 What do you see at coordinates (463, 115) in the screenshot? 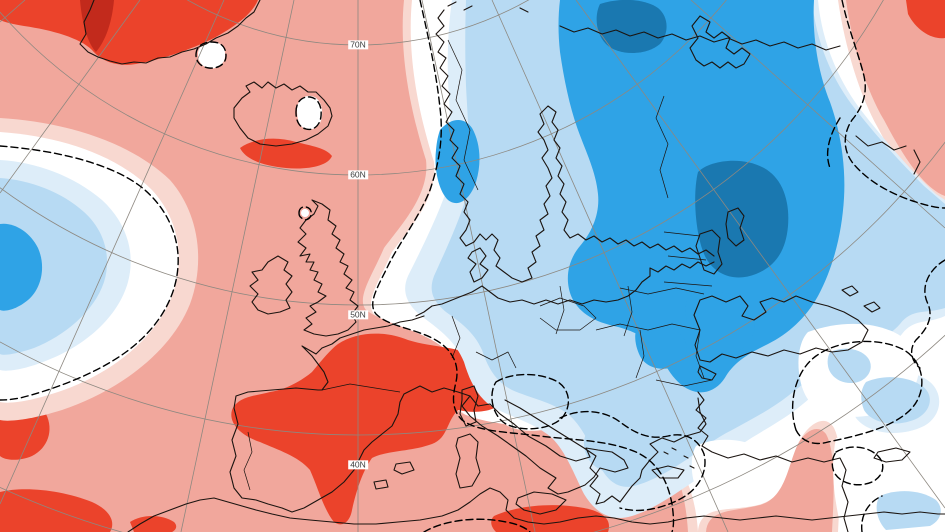
I see `border-norway-sweden` at bounding box center [463, 115].